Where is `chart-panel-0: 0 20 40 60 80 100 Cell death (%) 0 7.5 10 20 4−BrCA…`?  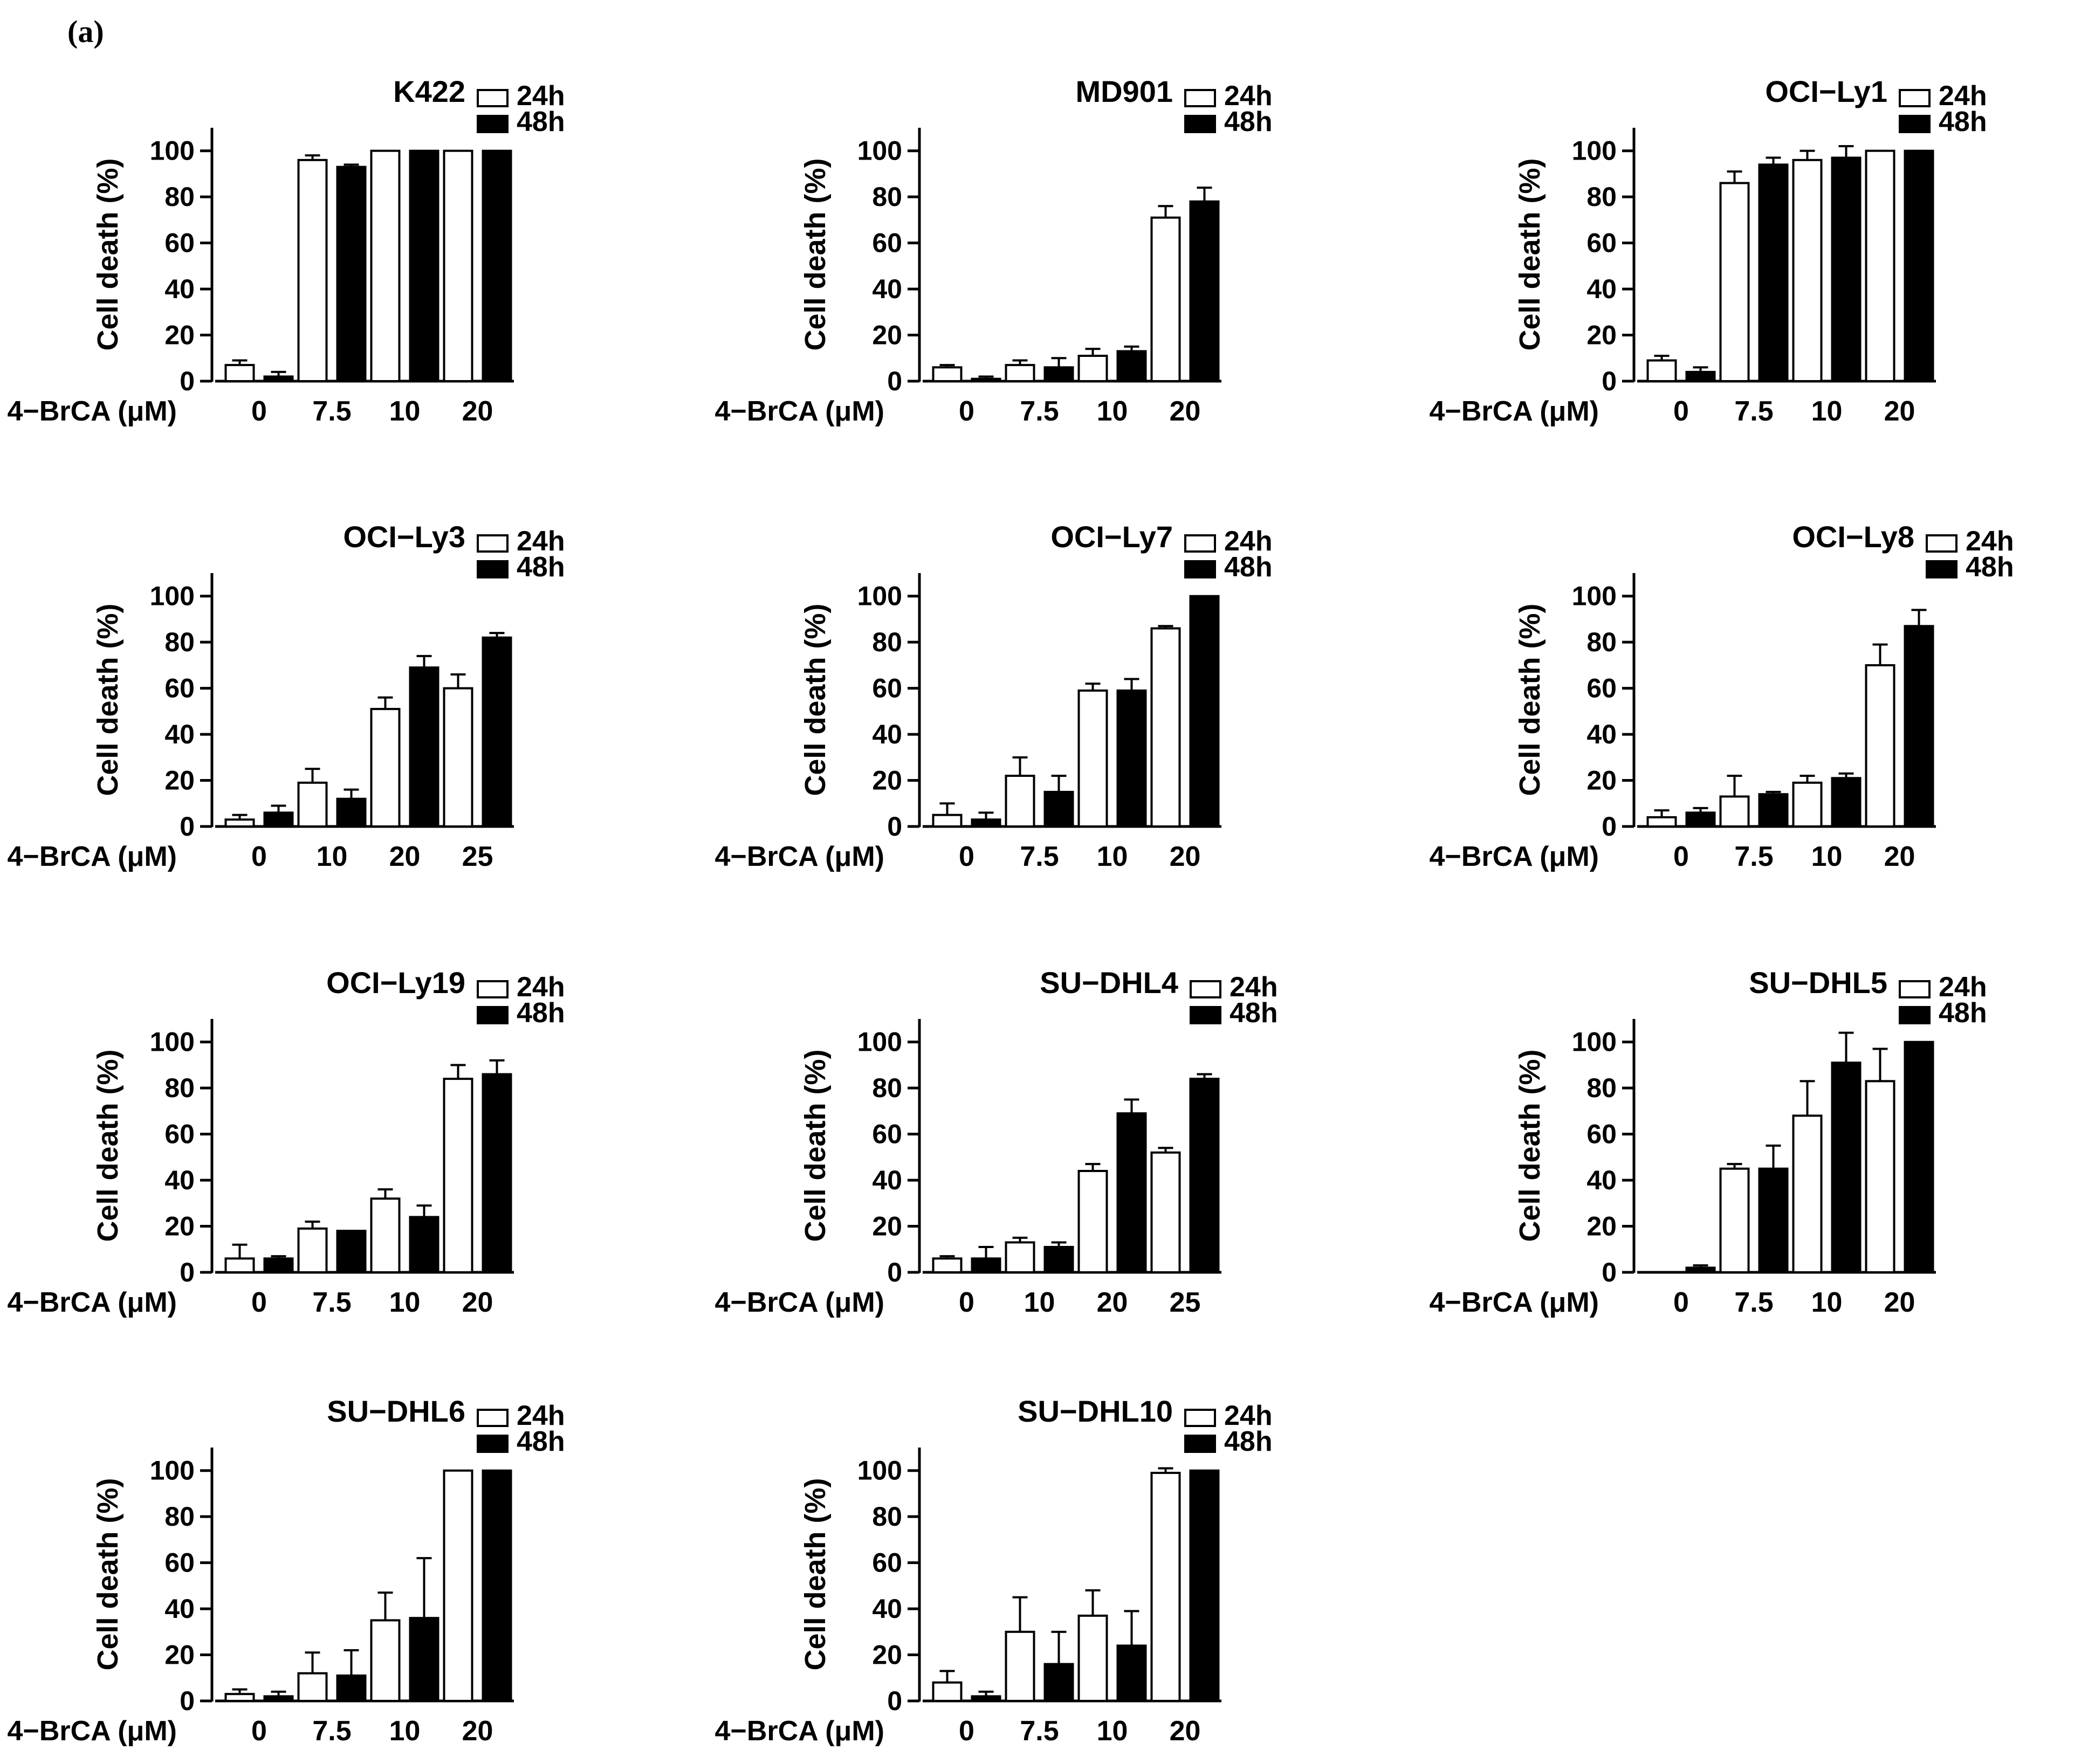 chart-panel-0: 0 20 40 60 80 100 Cell death (%) 0 7.5 10 20 4−BrCA… is located at coordinates (286, 250).